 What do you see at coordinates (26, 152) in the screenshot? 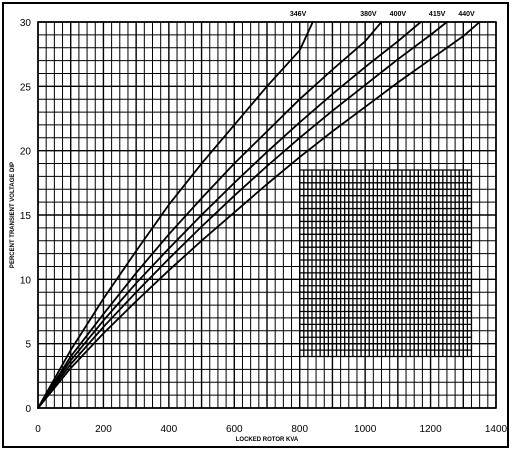
I see `y-tick-label: 20` at bounding box center [26, 152].